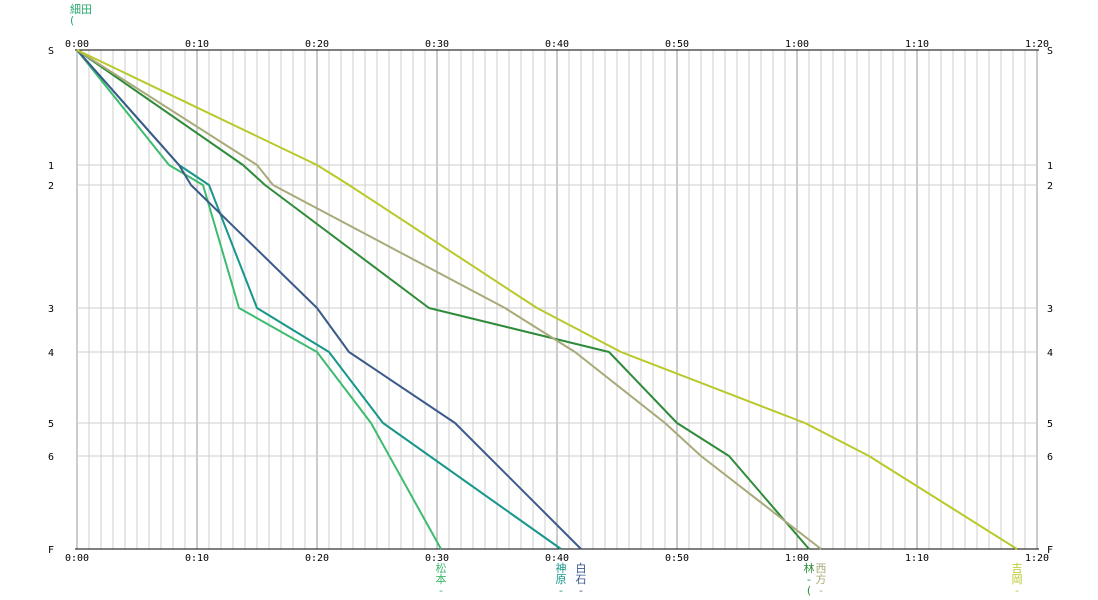  I want to click on runner-name-label: 方, so click(821, 579).